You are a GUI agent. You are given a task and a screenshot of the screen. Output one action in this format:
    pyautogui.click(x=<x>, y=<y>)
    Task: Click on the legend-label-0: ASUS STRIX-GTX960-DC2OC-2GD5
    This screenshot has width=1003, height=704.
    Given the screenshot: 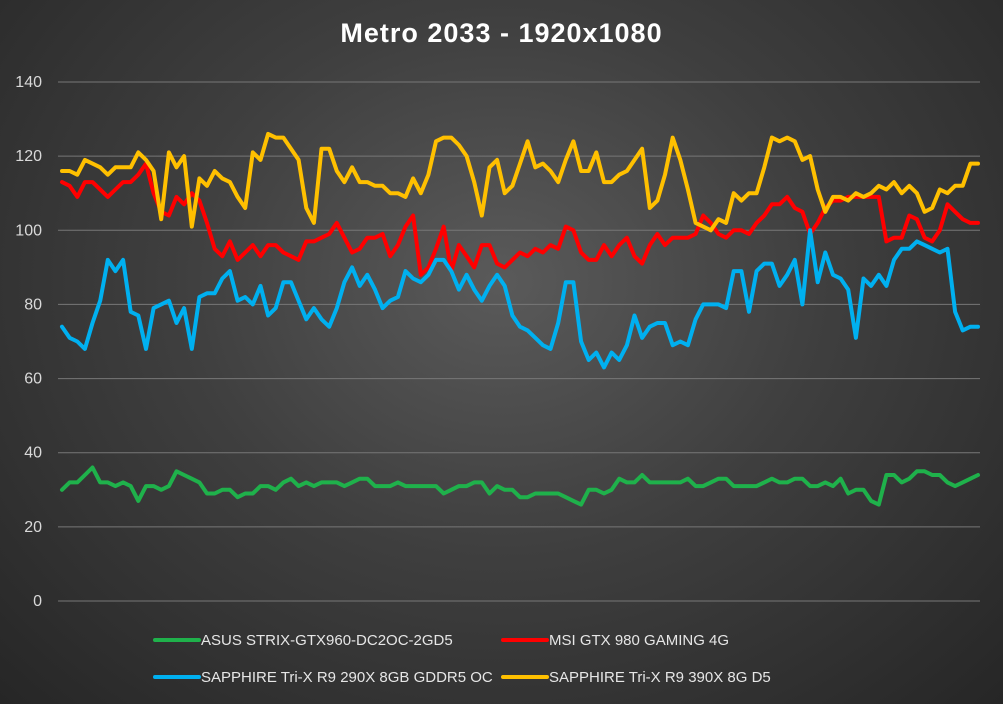 What is the action you would take?
    pyautogui.click(x=327, y=640)
    